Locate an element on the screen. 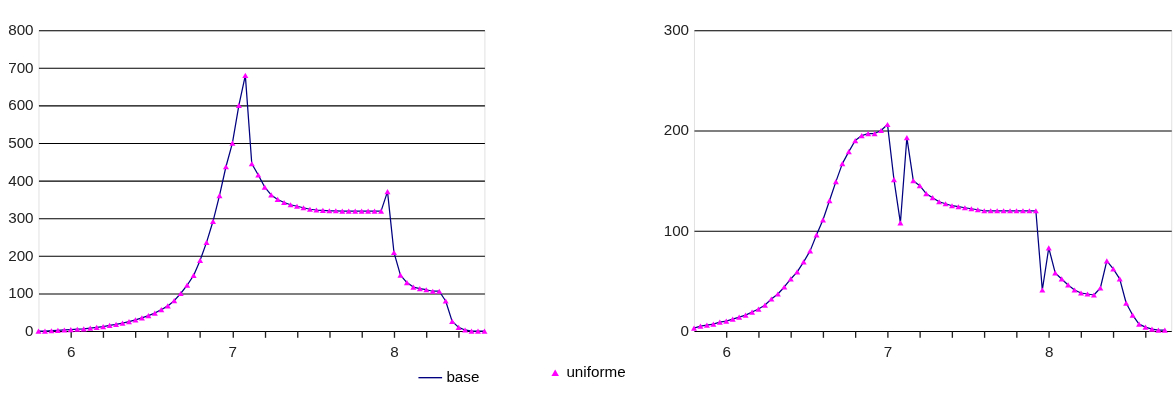  y-tick-label: 800 is located at coordinates (21, 30).